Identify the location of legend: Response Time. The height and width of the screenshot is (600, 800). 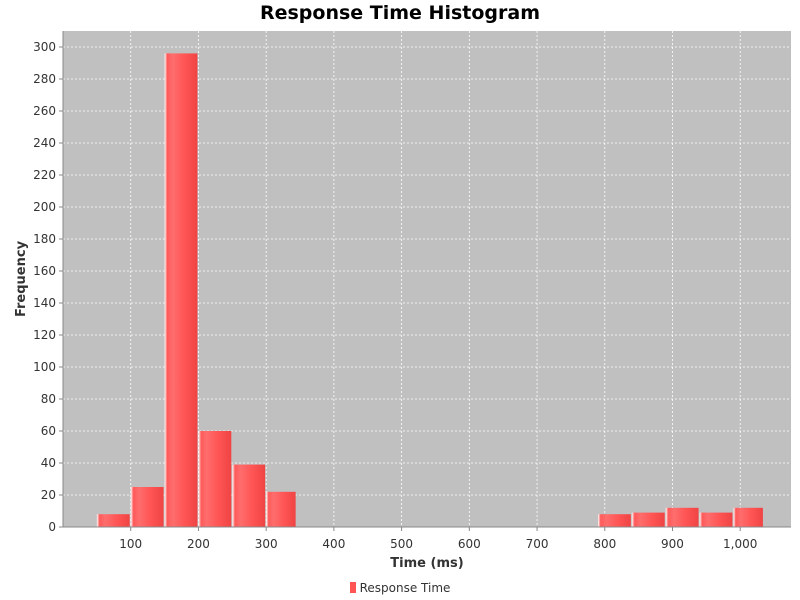
(400, 588).